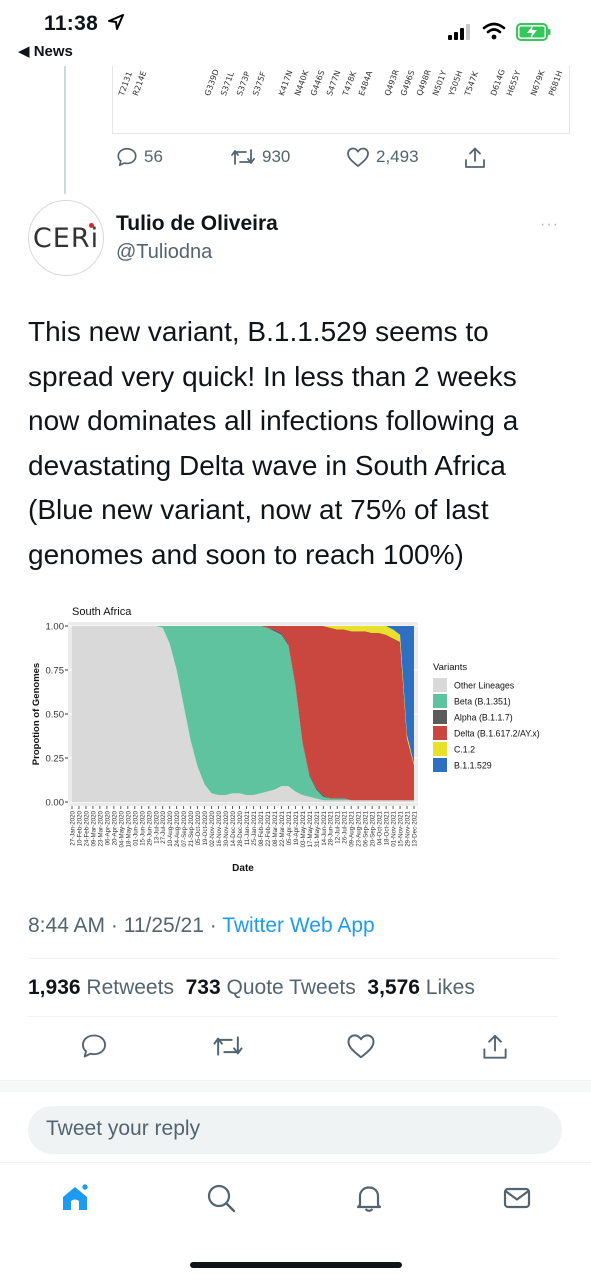 The width and height of the screenshot is (591, 1280). I want to click on prev-chart-tick-label: G496S, so click(408, 83).